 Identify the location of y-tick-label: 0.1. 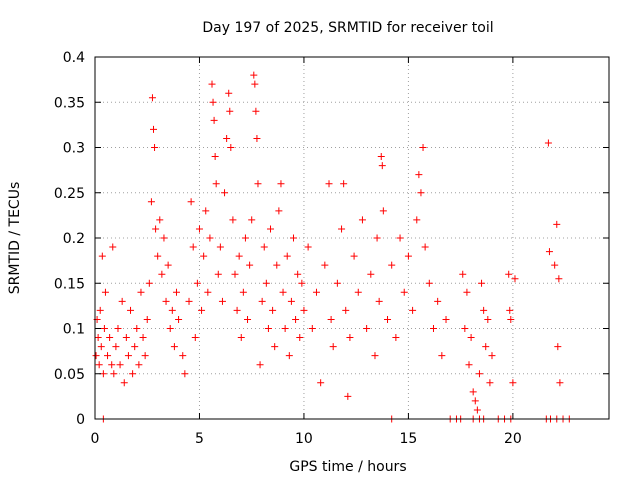
(74, 330).